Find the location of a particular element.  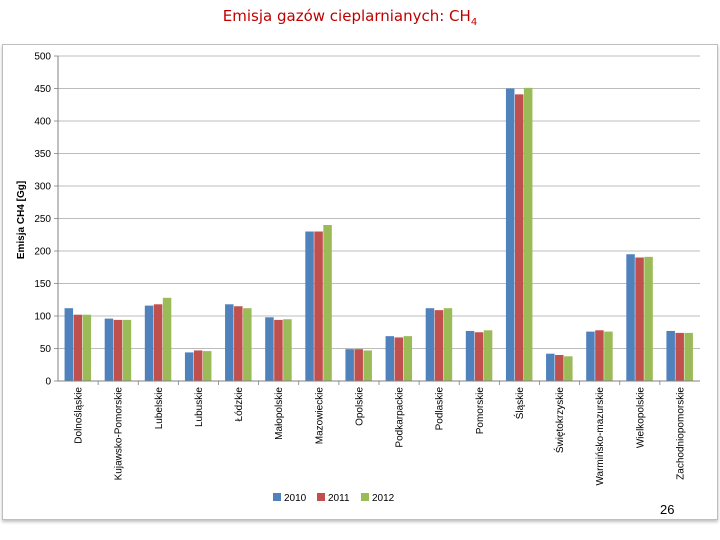

category-label: Wielkopolskie is located at coordinates (640, 418).